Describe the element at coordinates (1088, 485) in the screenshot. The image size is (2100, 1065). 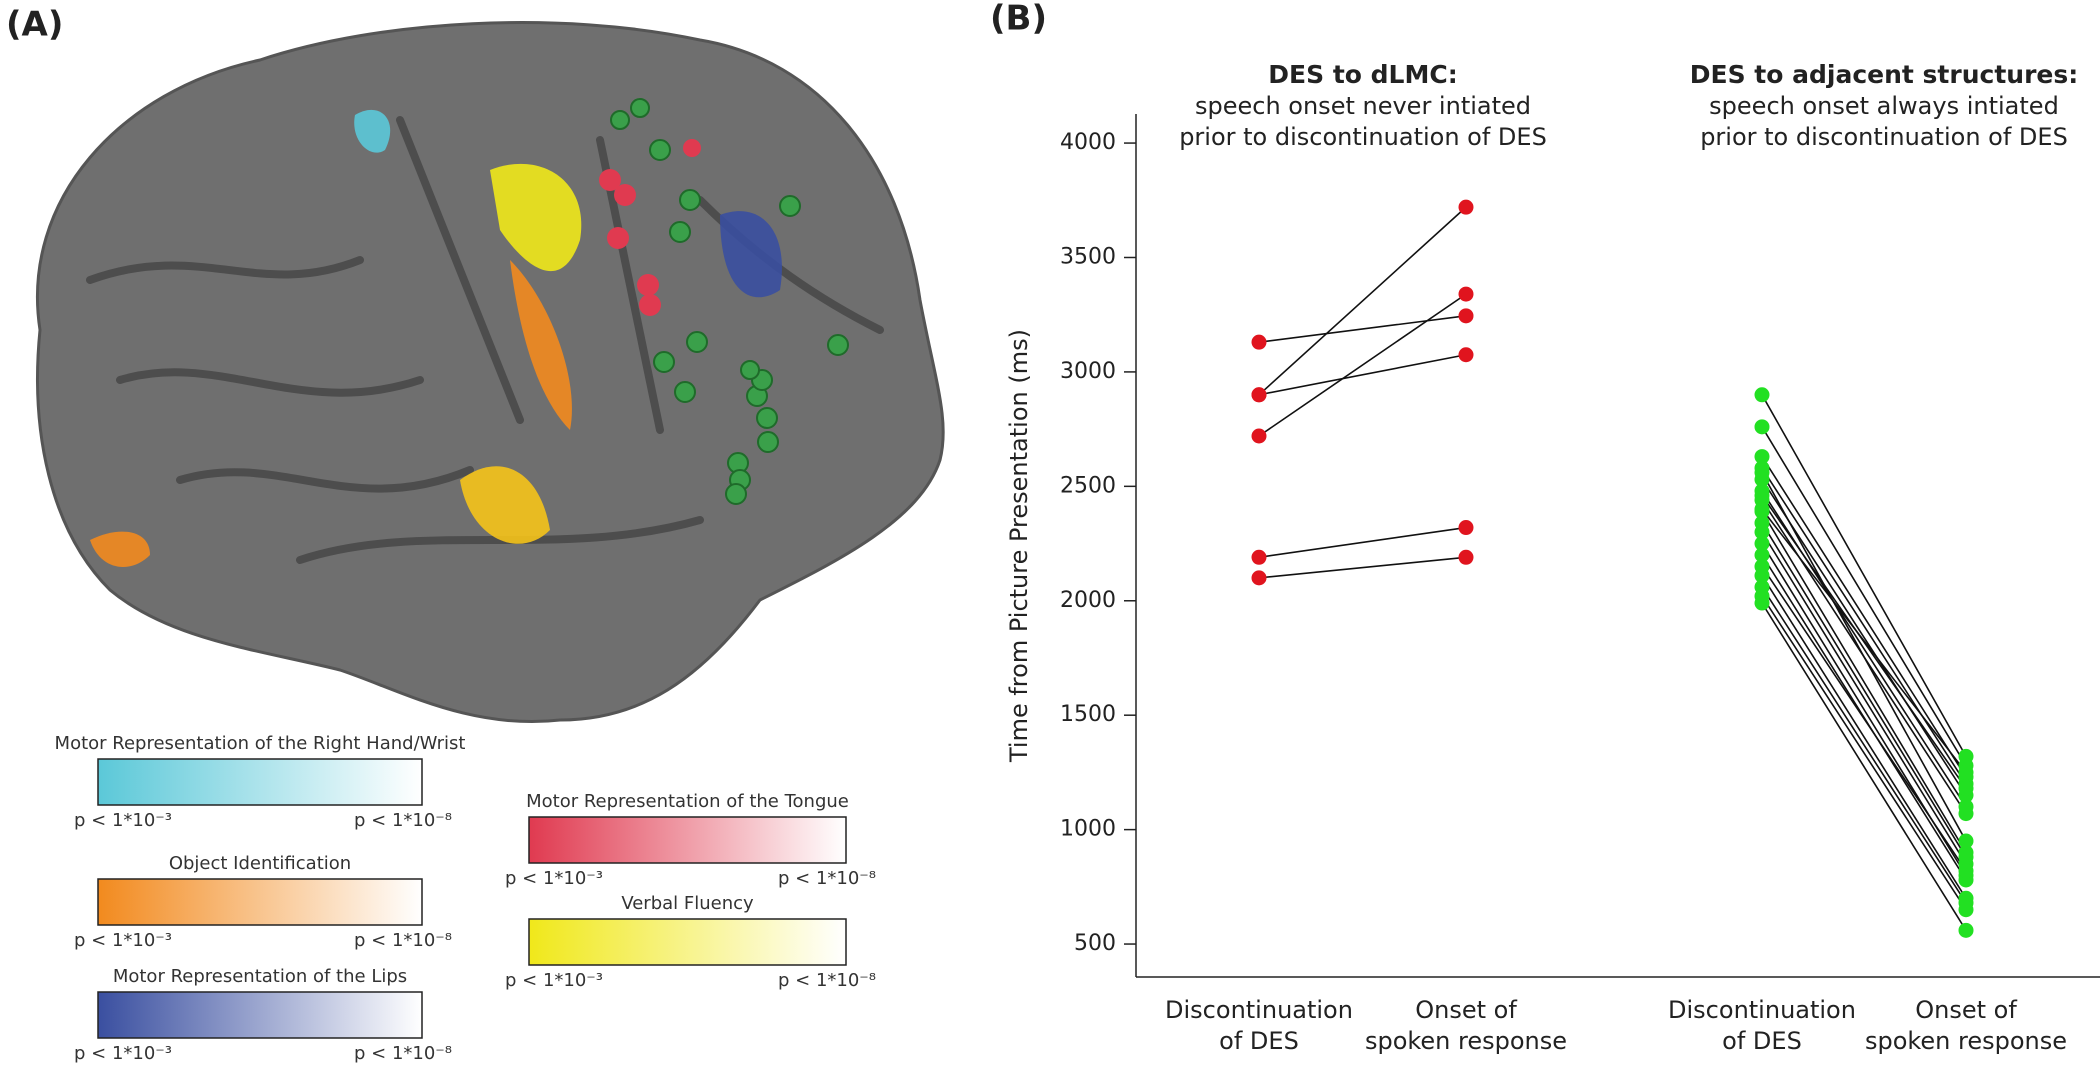
I see `y-tick-label: 2500` at that location.